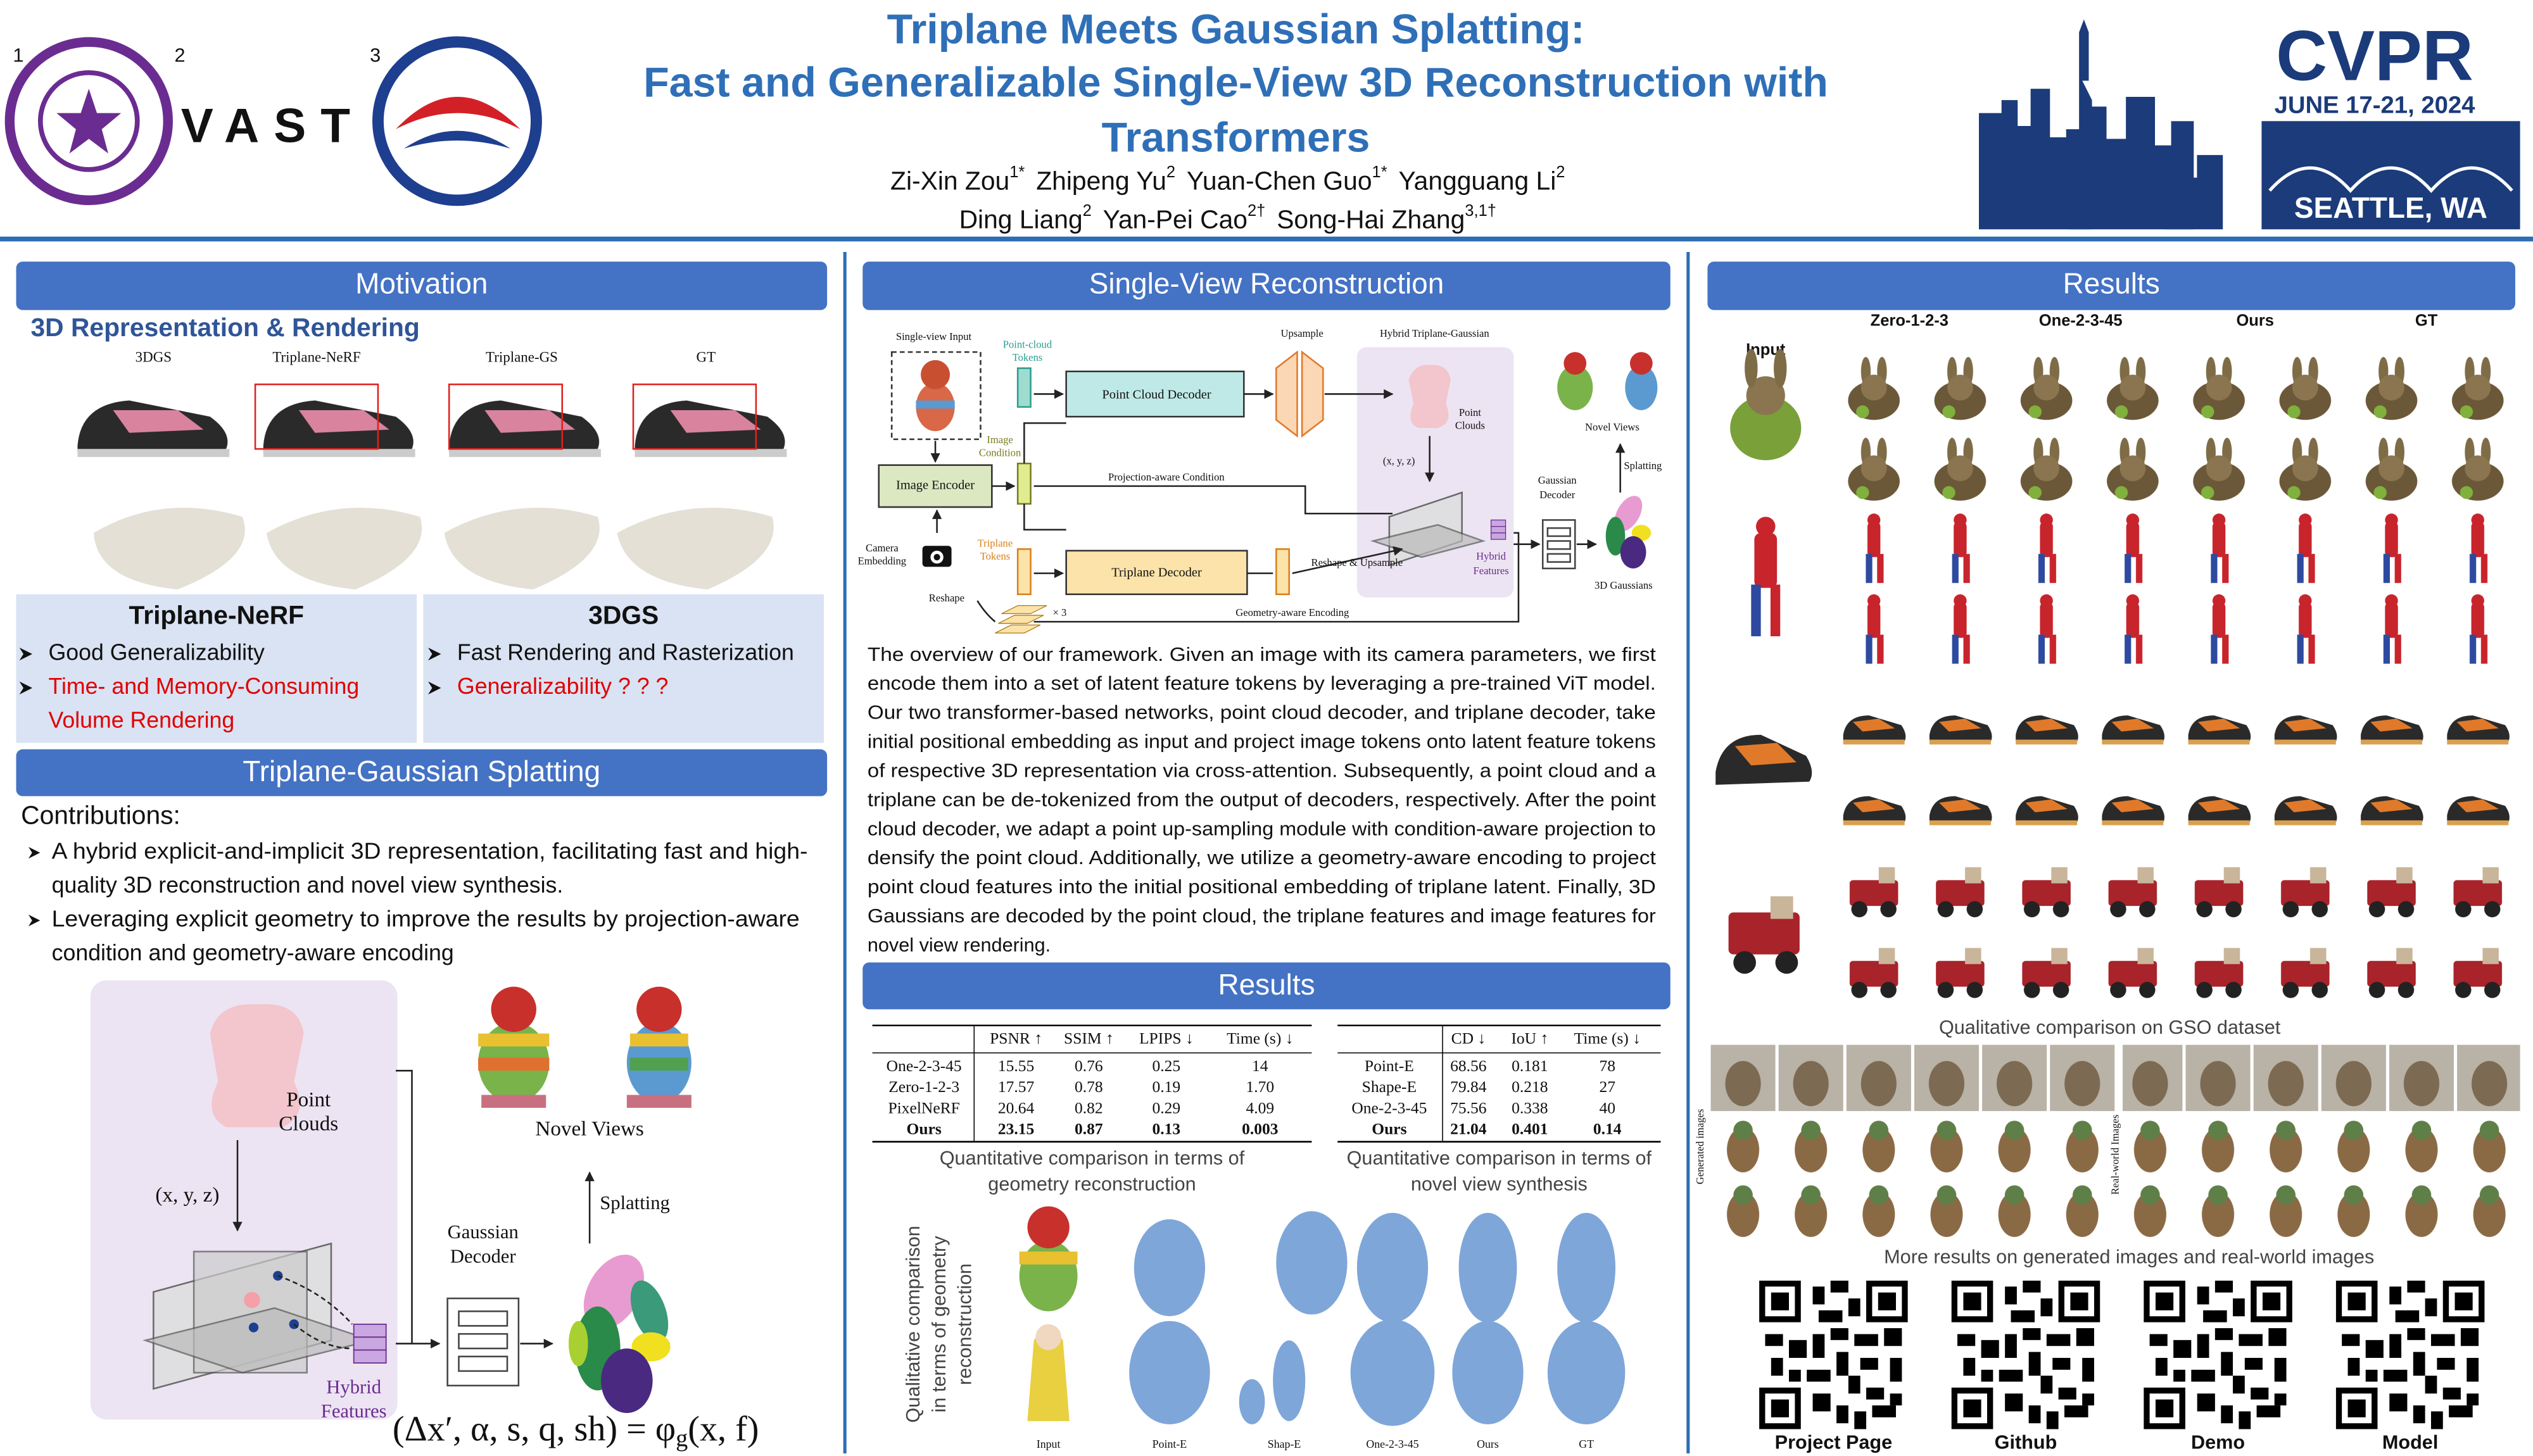 The width and height of the screenshot is (2533, 1456). I want to click on vast-logo: VAST, so click(273, 126).